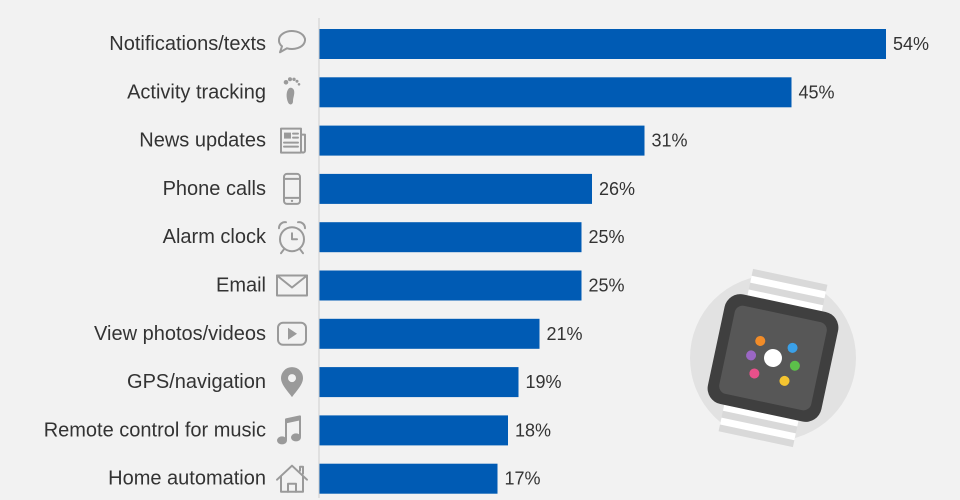 Image resolution: width=960 pixels, height=500 pixels. Describe the element at coordinates (523, 479) in the screenshot. I see `value-label: 17%` at that location.